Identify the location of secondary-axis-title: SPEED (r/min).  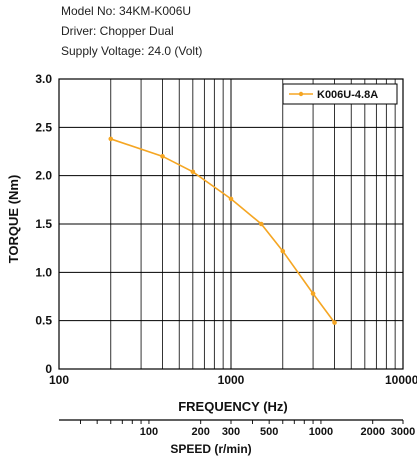
(210, 449).